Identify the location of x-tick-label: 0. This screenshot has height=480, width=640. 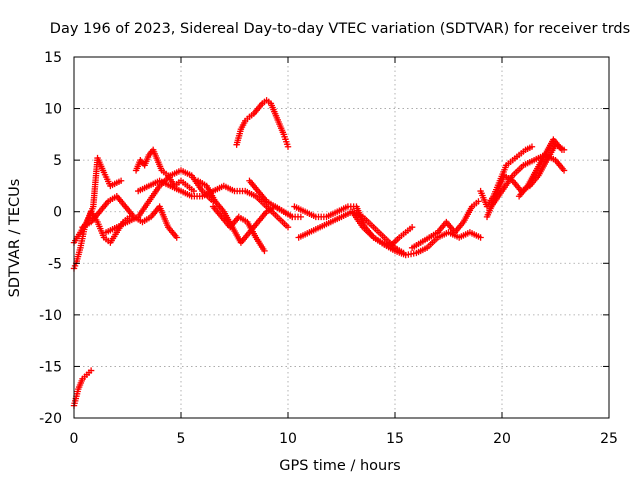
(74, 439).